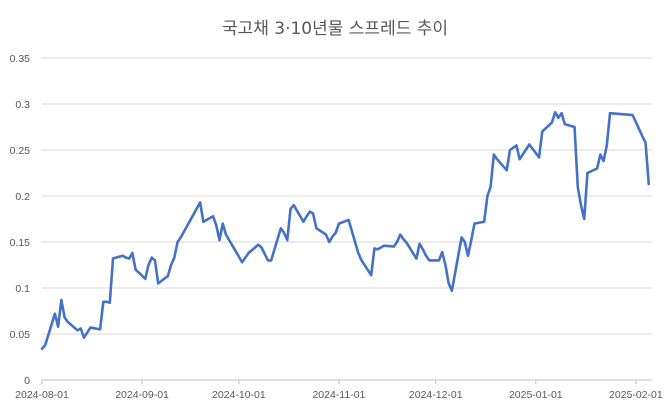  Describe the element at coordinates (239, 395) in the screenshot. I see `x-tick-label-2: 2024-10-01` at that location.